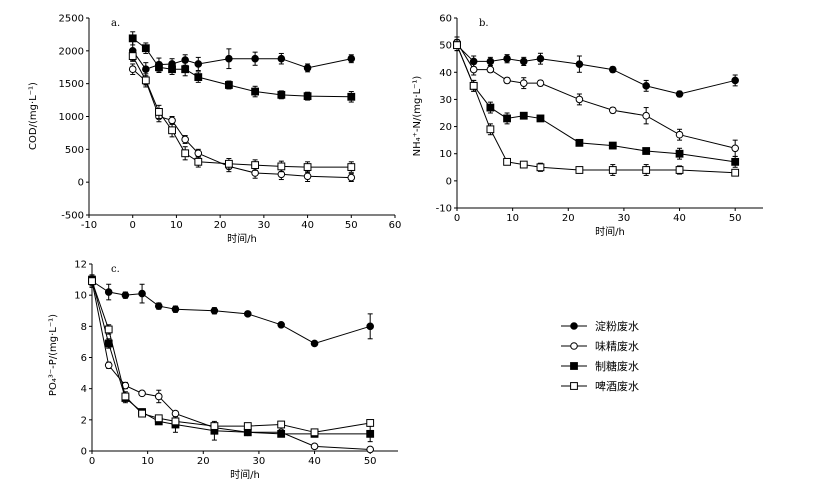 The height and width of the screenshot is (494, 817). What do you see at coordinates (53, 355) in the screenshot?
I see `y-axis-label: PO₄³⁻-P/(mg·L⁻¹)` at bounding box center [53, 355].